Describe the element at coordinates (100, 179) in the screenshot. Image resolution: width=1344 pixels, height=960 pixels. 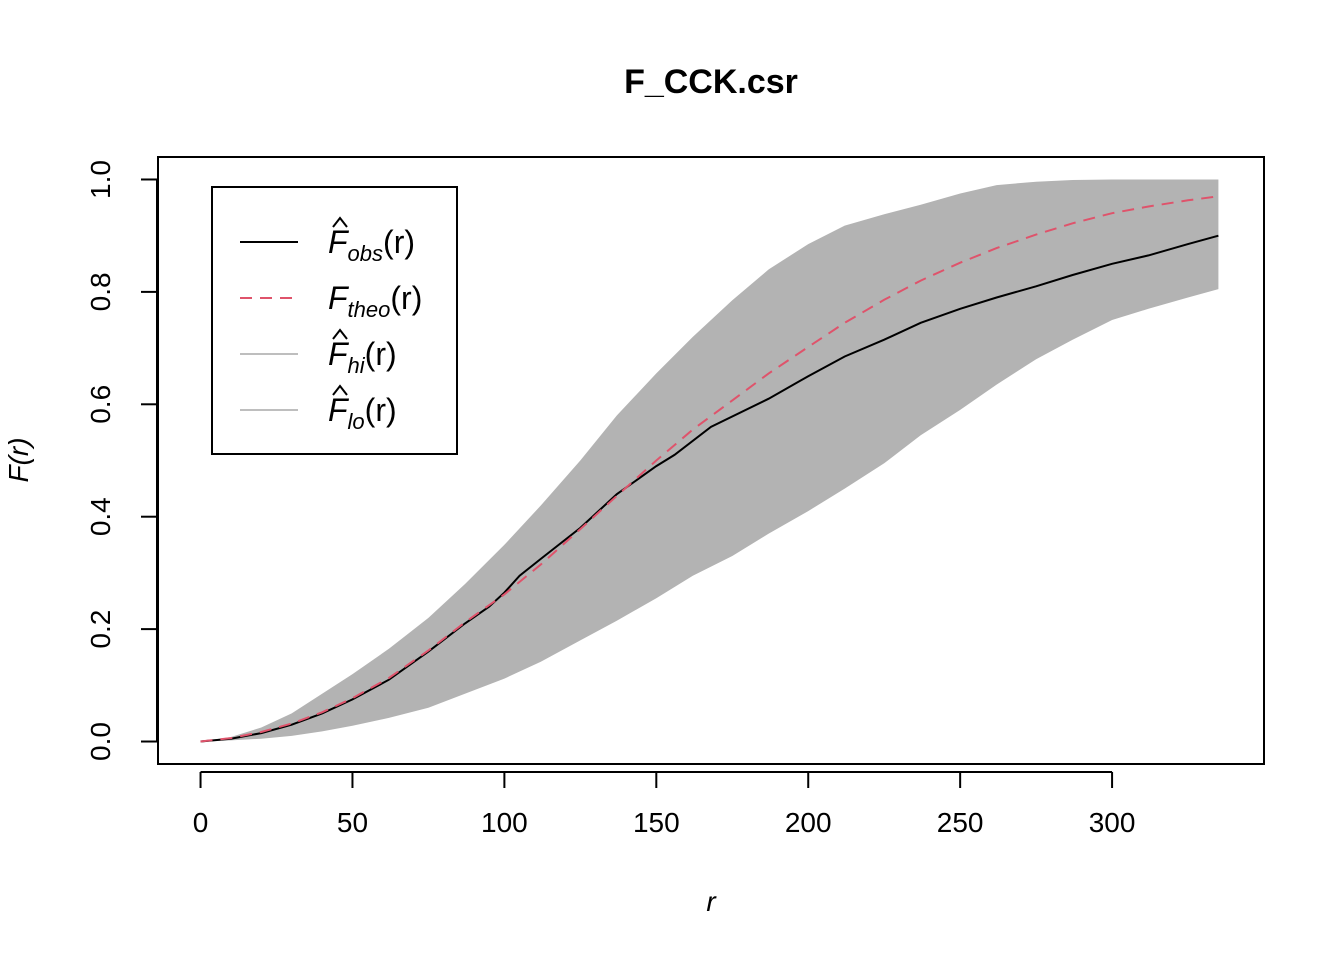
I see `y-tick-label: 1.0` at that location.